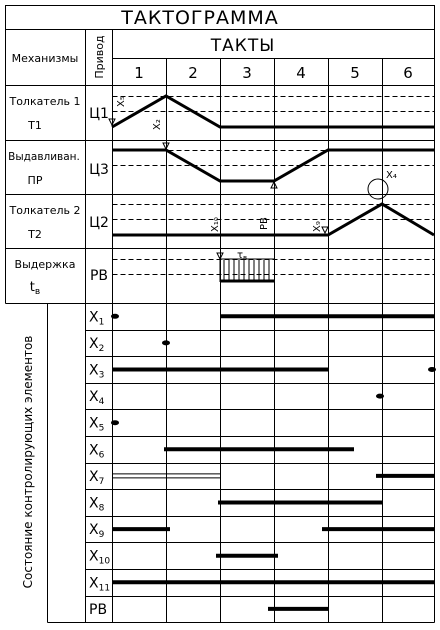  Describe the element at coordinates (247, 73) in the screenshot. I see `takt-number-3: 3` at that location.